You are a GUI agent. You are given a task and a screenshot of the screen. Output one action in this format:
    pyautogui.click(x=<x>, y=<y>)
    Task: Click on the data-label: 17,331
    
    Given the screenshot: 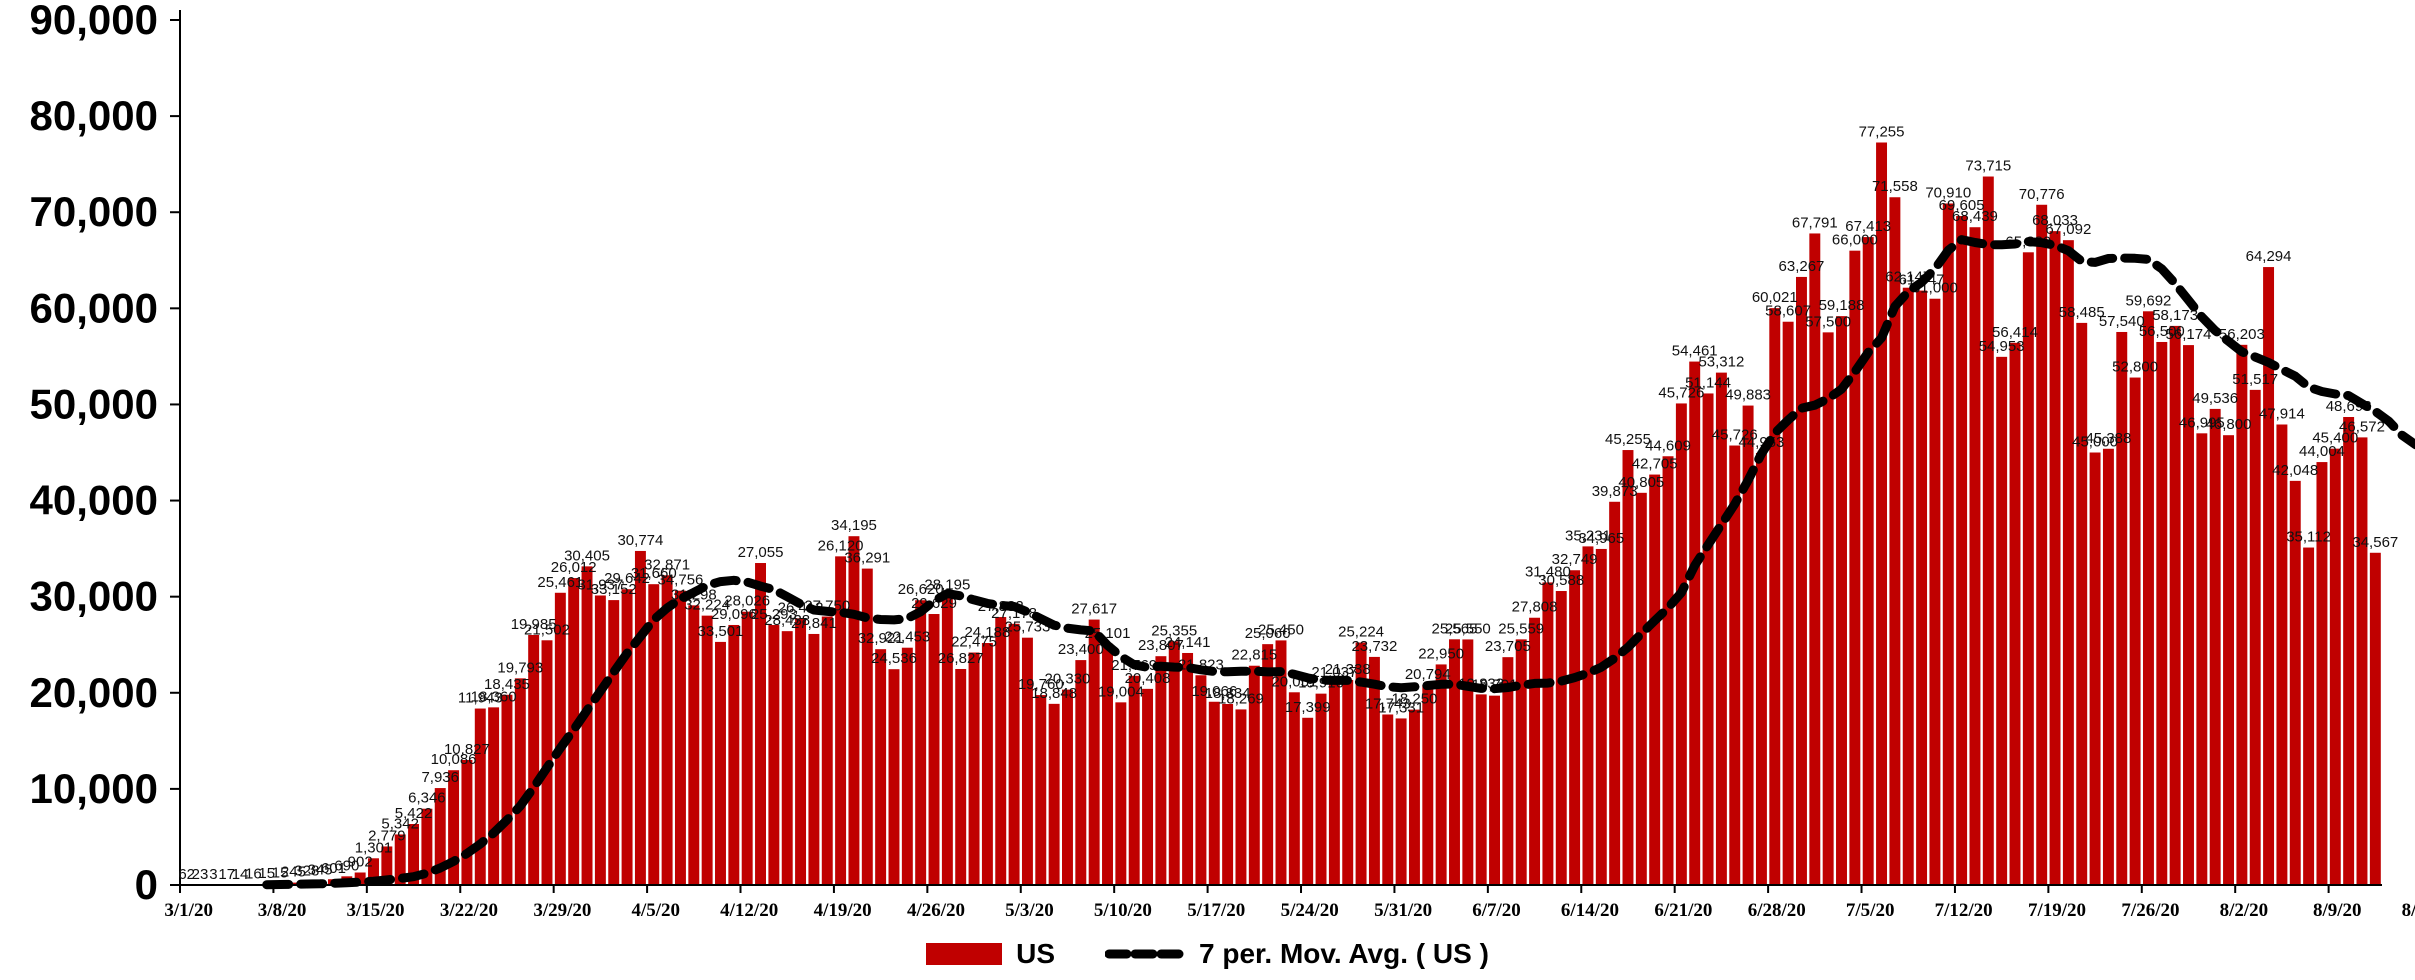 What is the action you would take?
    pyautogui.click(x=1401, y=707)
    